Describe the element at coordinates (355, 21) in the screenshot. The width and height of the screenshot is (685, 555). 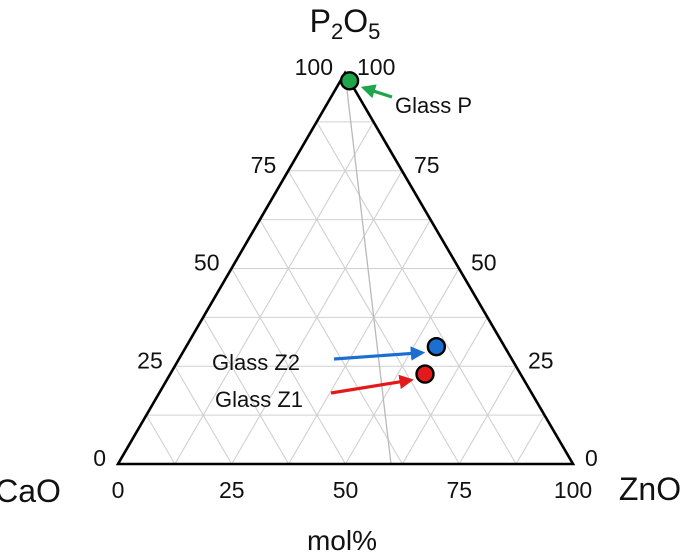
I see `p2o5-mid: O` at that location.